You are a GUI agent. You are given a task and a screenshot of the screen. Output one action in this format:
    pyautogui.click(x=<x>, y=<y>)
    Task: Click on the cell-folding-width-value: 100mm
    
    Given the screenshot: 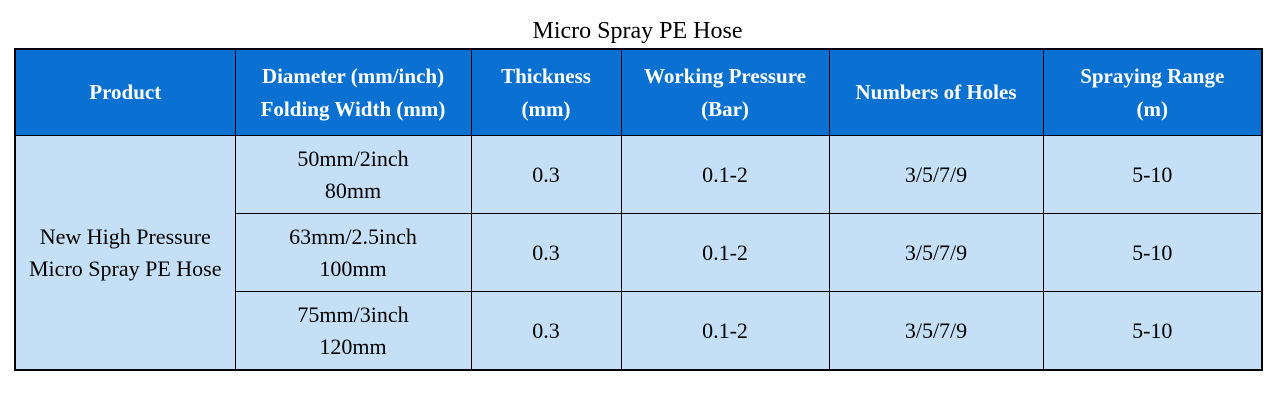 What is the action you would take?
    pyautogui.click(x=353, y=268)
    